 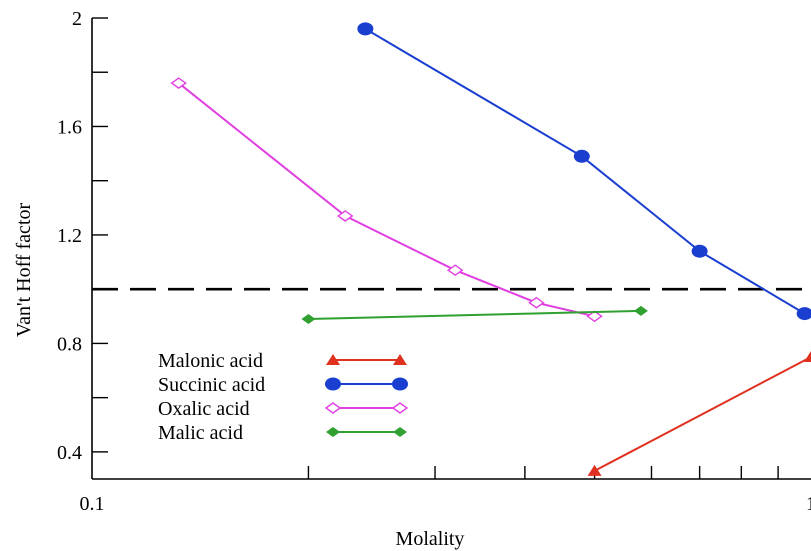 I want to click on y-tick-label: 2, so click(x=77, y=19).